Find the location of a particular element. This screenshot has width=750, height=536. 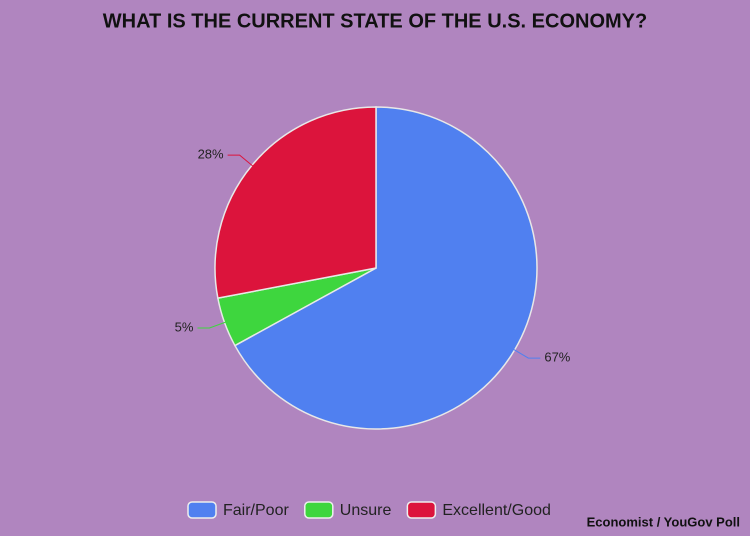

legend-label: Unsure is located at coordinates (366, 510).